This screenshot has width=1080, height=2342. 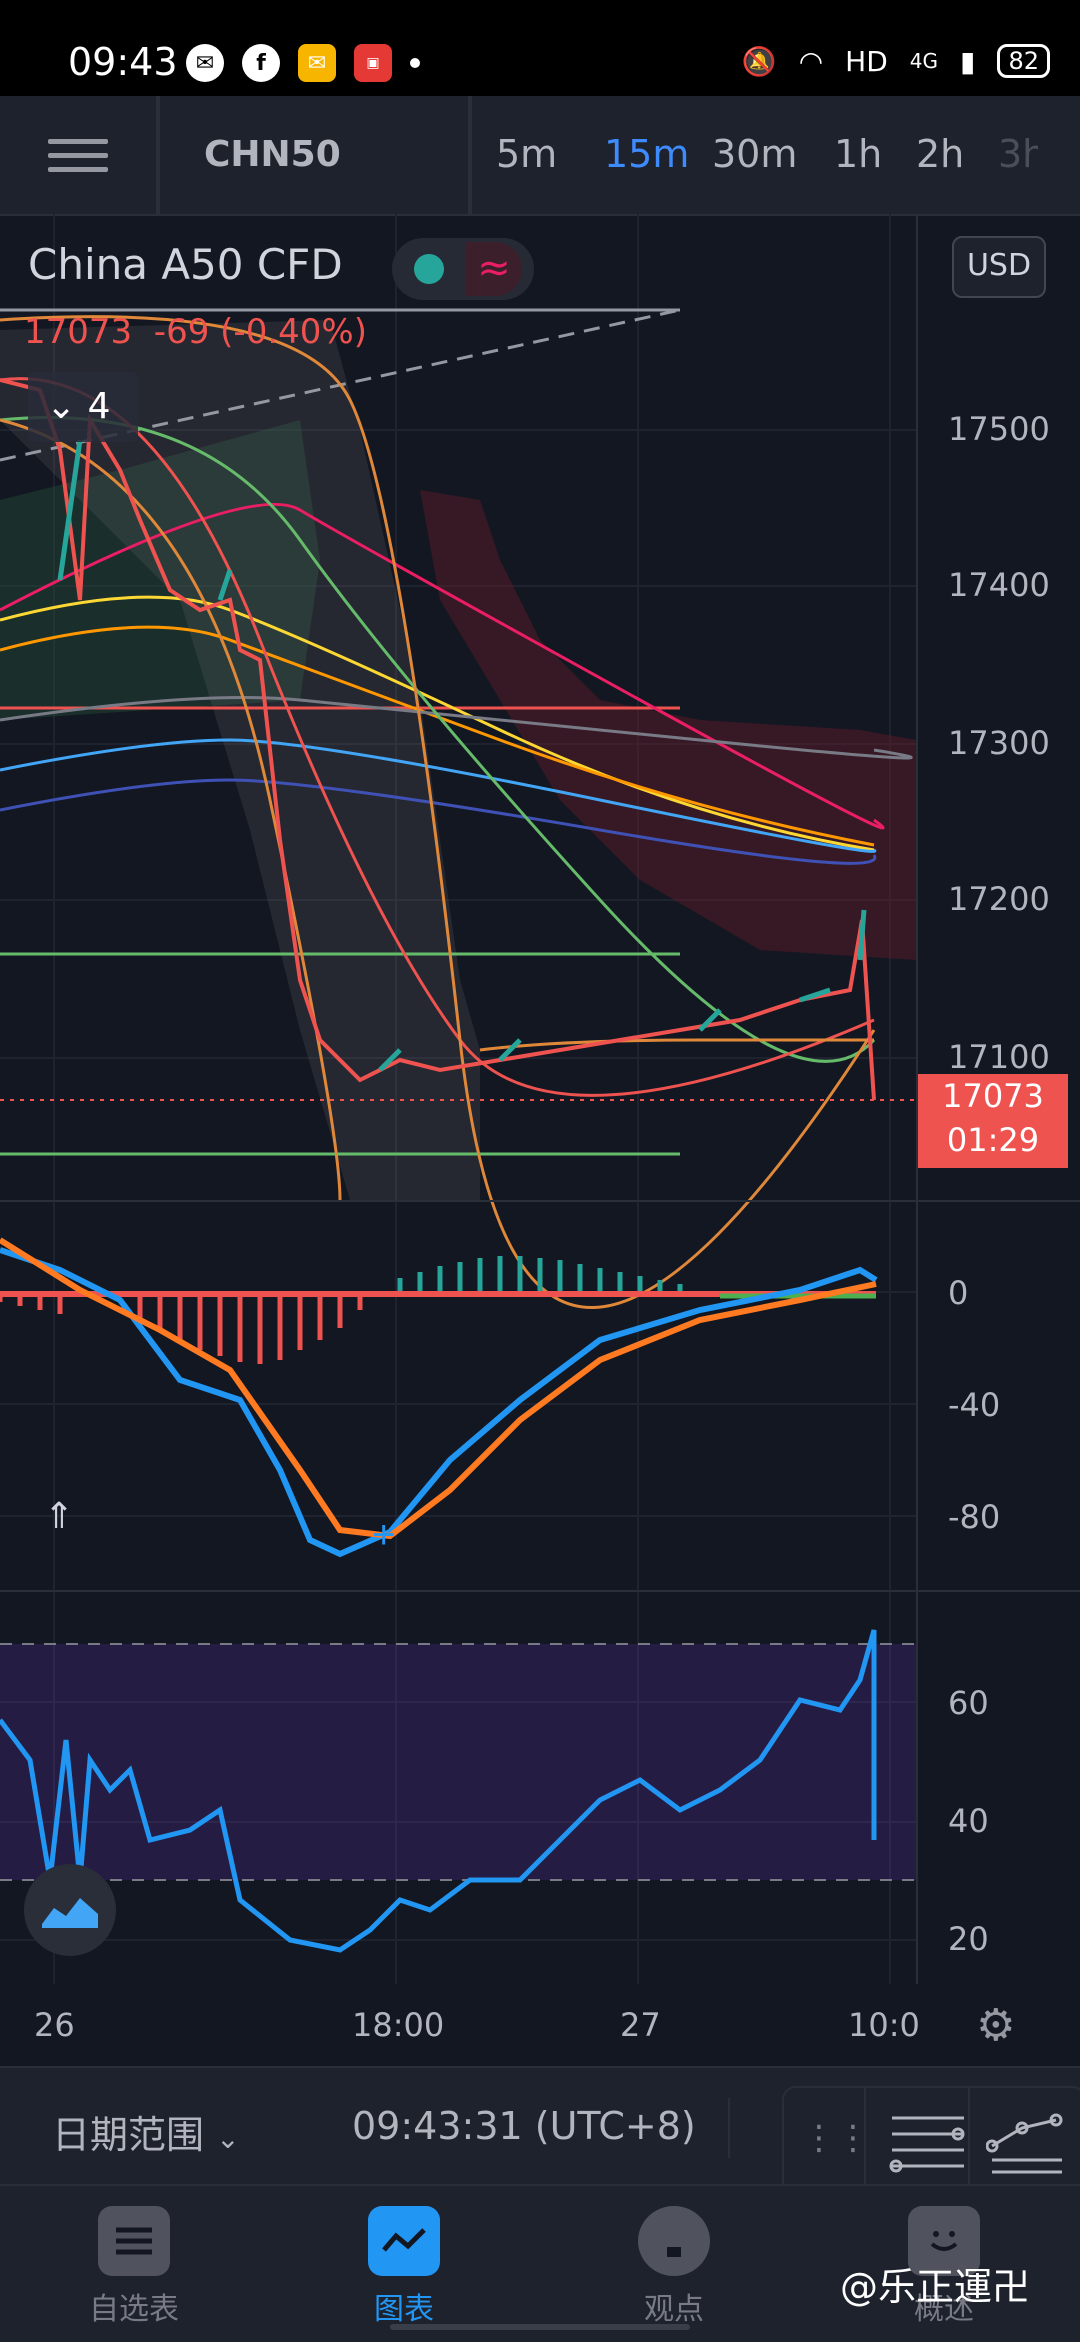 What do you see at coordinates (993, 1121) in the screenshot?
I see `last-price-tag: 17073 01:29` at bounding box center [993, 1121].